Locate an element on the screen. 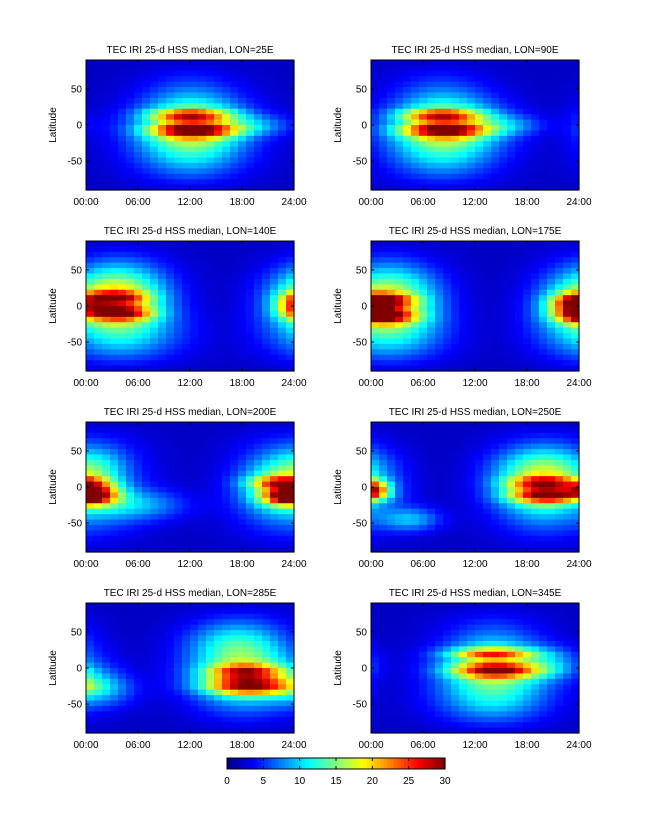 Image resolution: width=647 pixels, height=822 pixels. y-axis-label: Latitude is located at coordinates (53, 306).